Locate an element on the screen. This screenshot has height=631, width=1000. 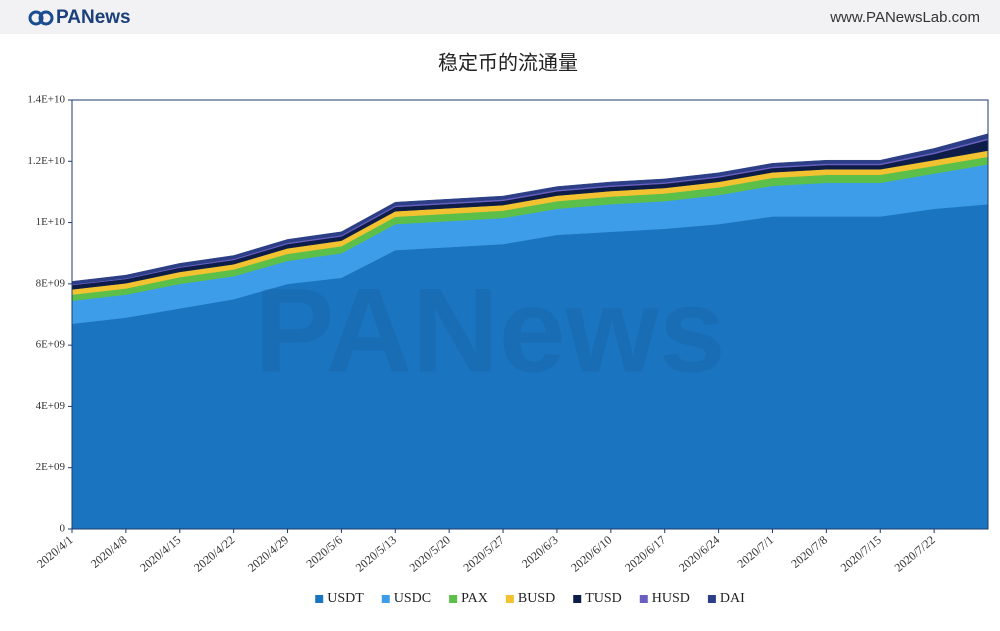
x-tick-label: 2020/5/20 is located at coordinates (430, 554).